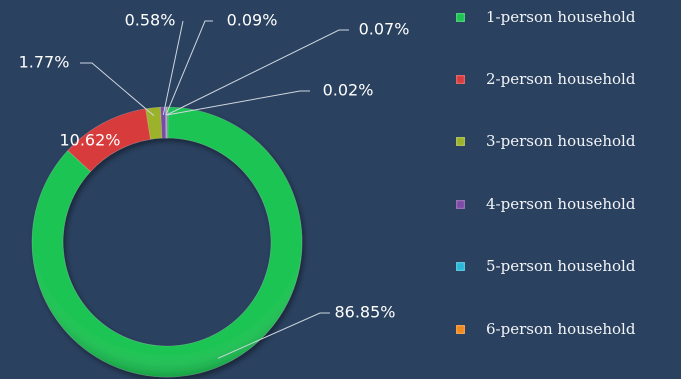 The image size is (681, 379). What do you see at coordinates (252, 20) in the screenshot?
I see `data-label-5: 0.09%` at bounding box center [252, 20].